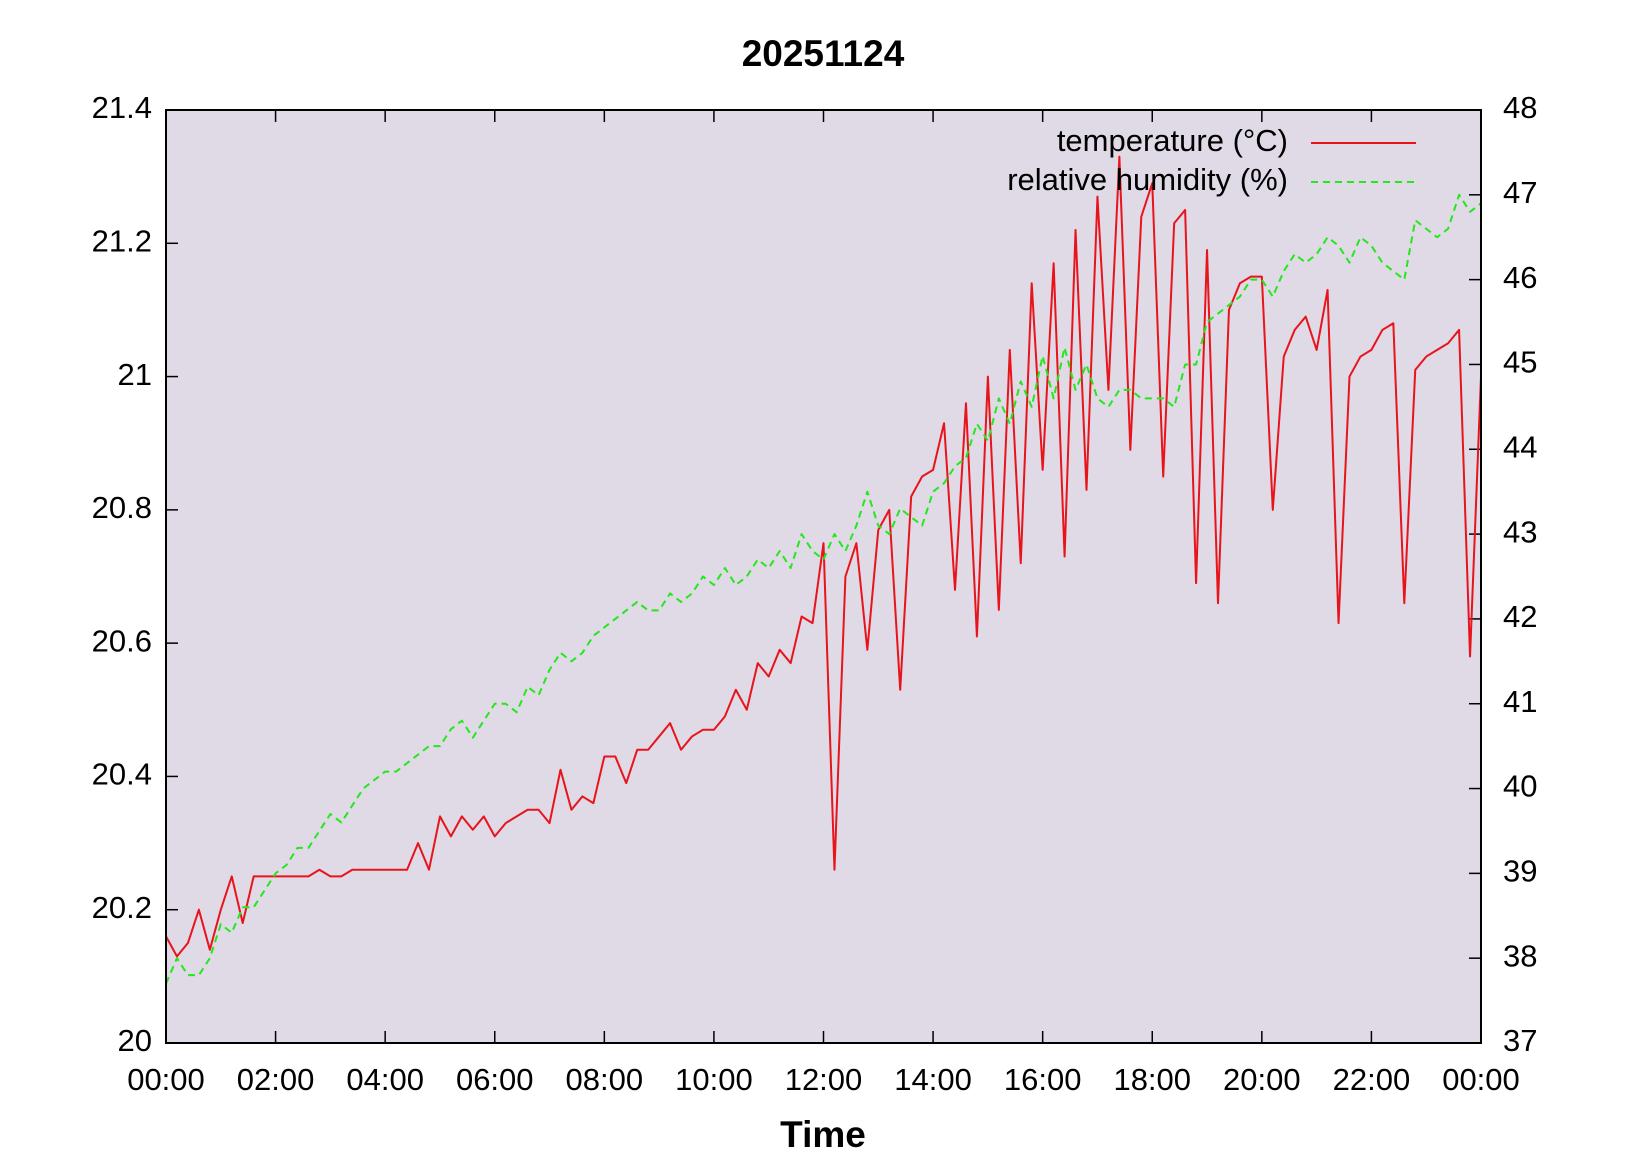  I want to click on x-tick-label: 10:00, so click(714, 1079).